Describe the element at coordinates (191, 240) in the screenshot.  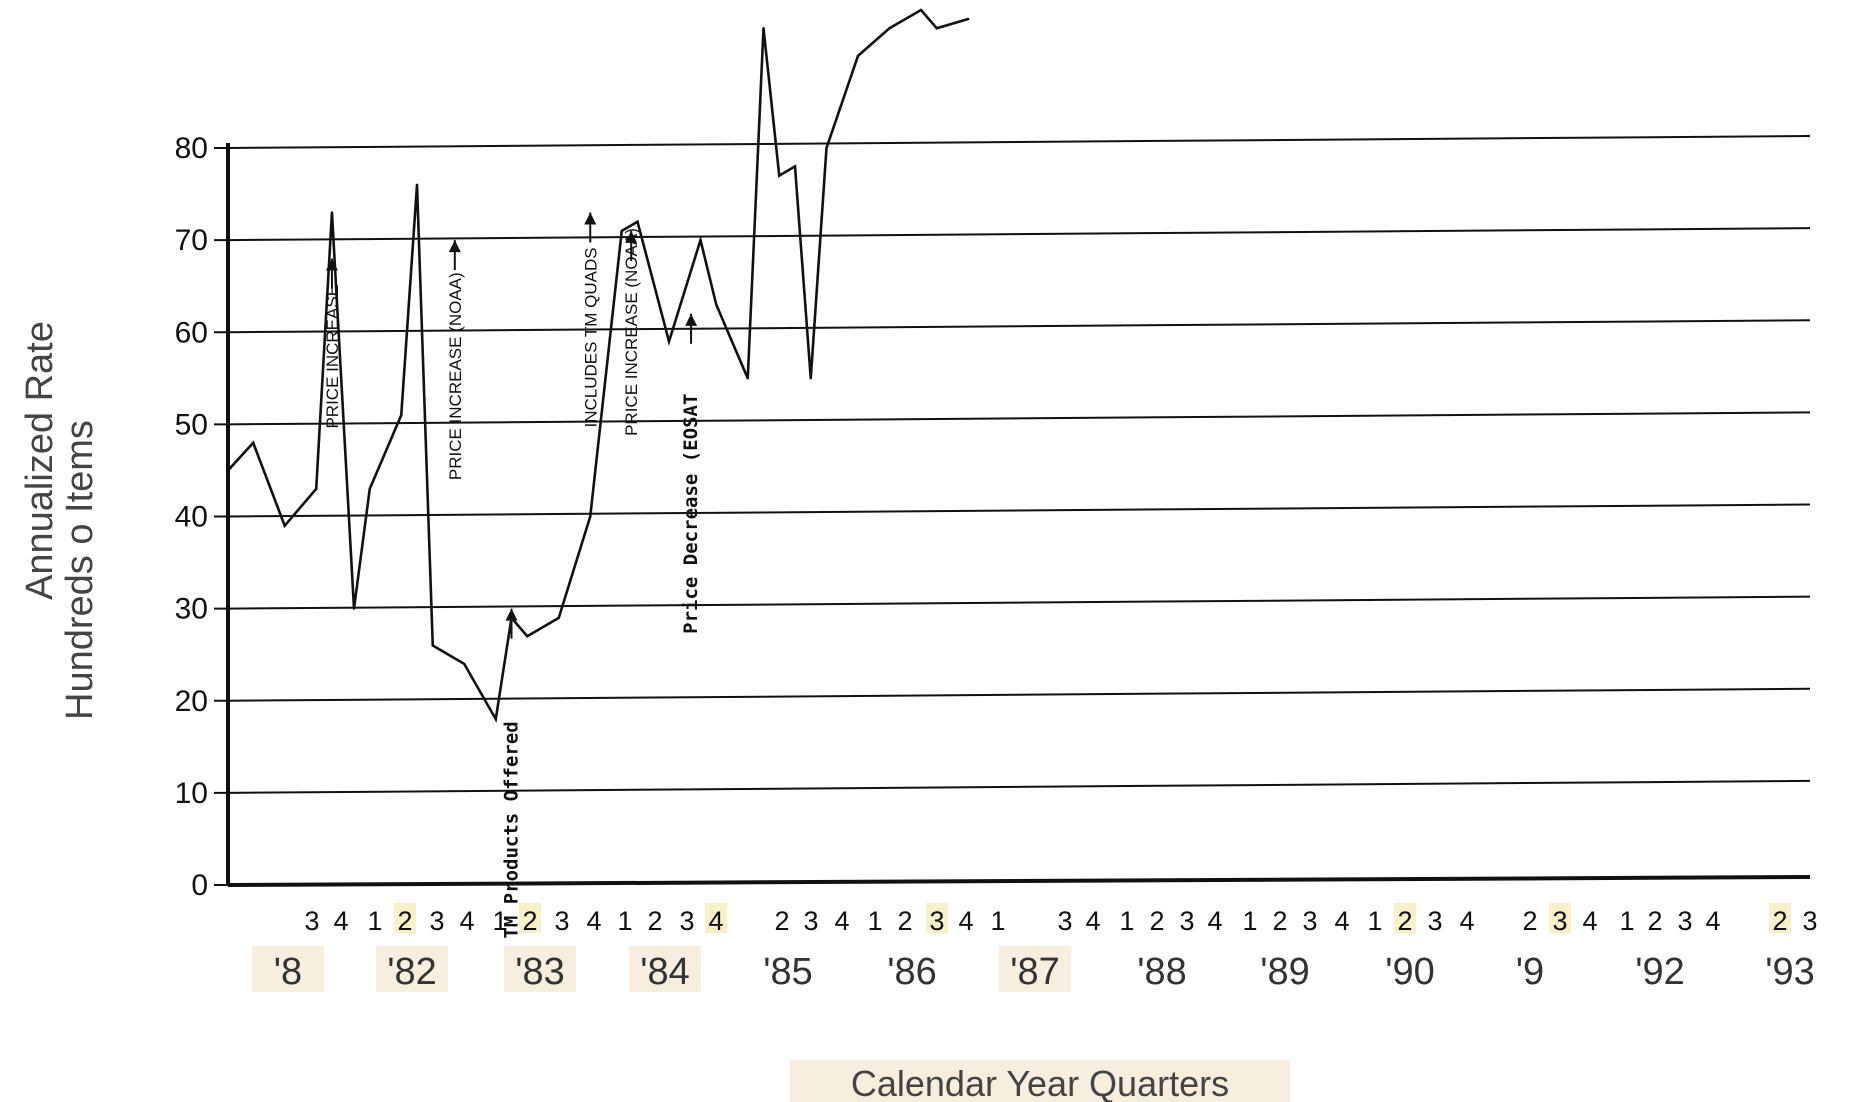
I see `y-tick-label: 70` at that location.